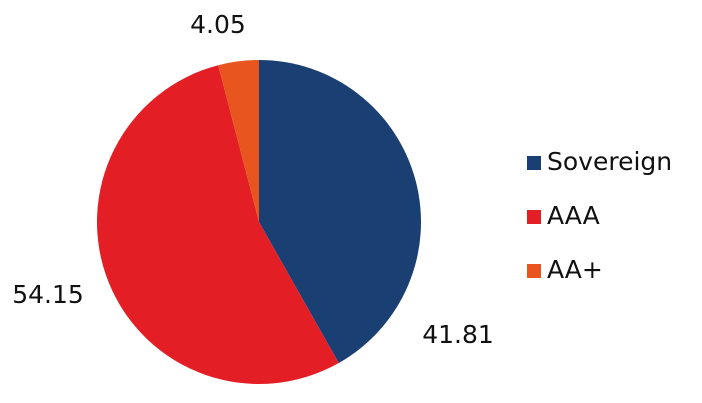 This screenshot has width=702, height=403. Describe the element at coordinates (609, 161) in the screenshot. I see `legend-label: Sovereign` at that location.